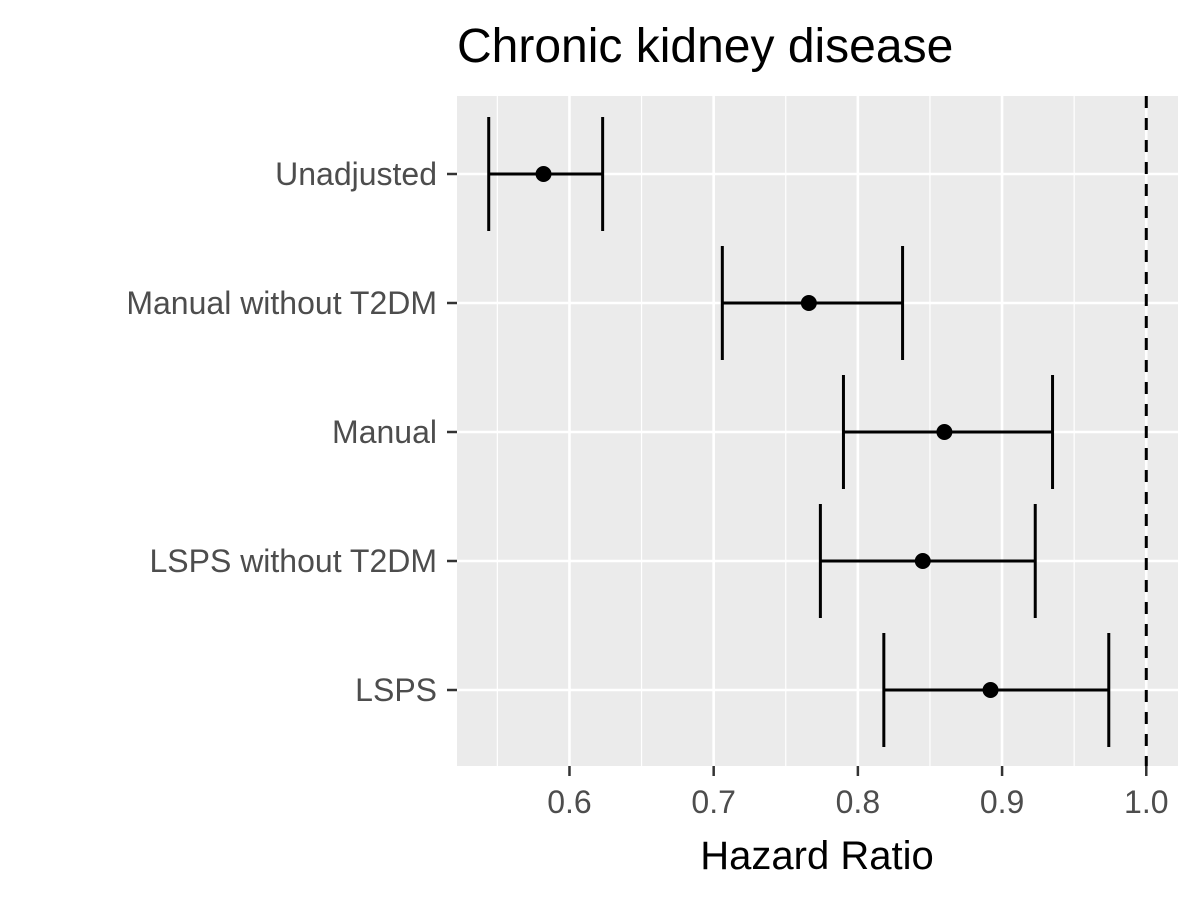 The image size is (1200, 900). Describe the element at coordinates (858, 802) in the screenshot. I see `x-tick-label: 0.8` at that location.